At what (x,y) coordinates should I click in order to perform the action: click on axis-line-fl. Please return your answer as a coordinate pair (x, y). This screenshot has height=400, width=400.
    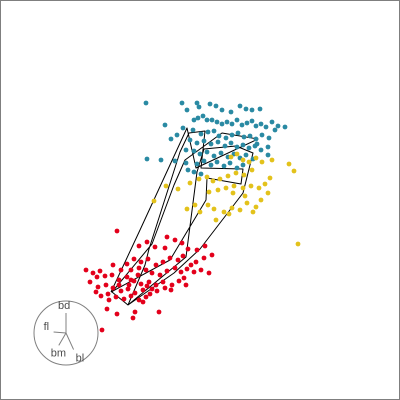
    Looking at the image, I should click on (60, 332).